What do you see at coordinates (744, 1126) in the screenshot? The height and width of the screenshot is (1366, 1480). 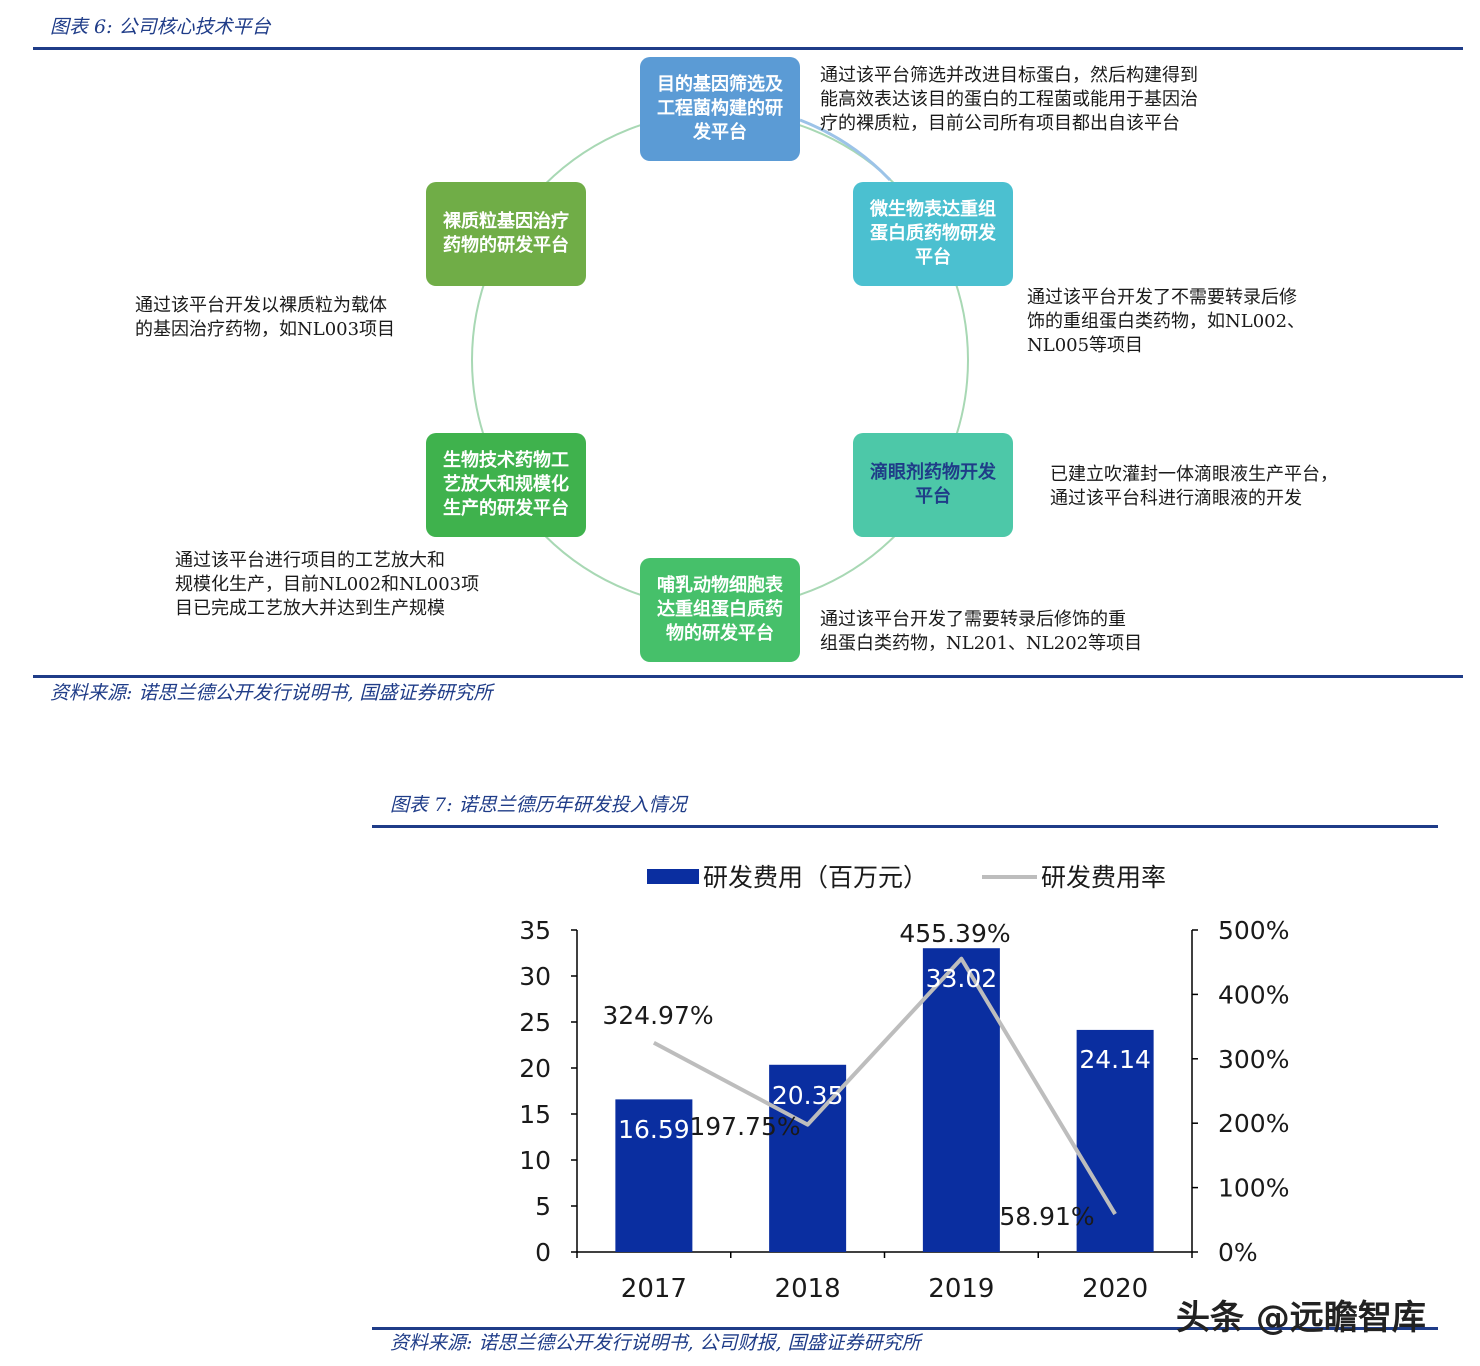 I see `rate-value-label: 197.75%` at bounding box center [744, 1126].